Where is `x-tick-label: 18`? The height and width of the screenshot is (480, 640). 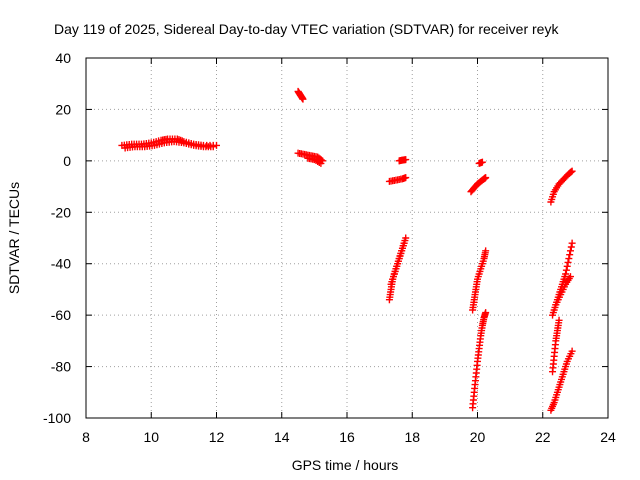 x-tick-label: 18 is located at coordinates (412, 437).